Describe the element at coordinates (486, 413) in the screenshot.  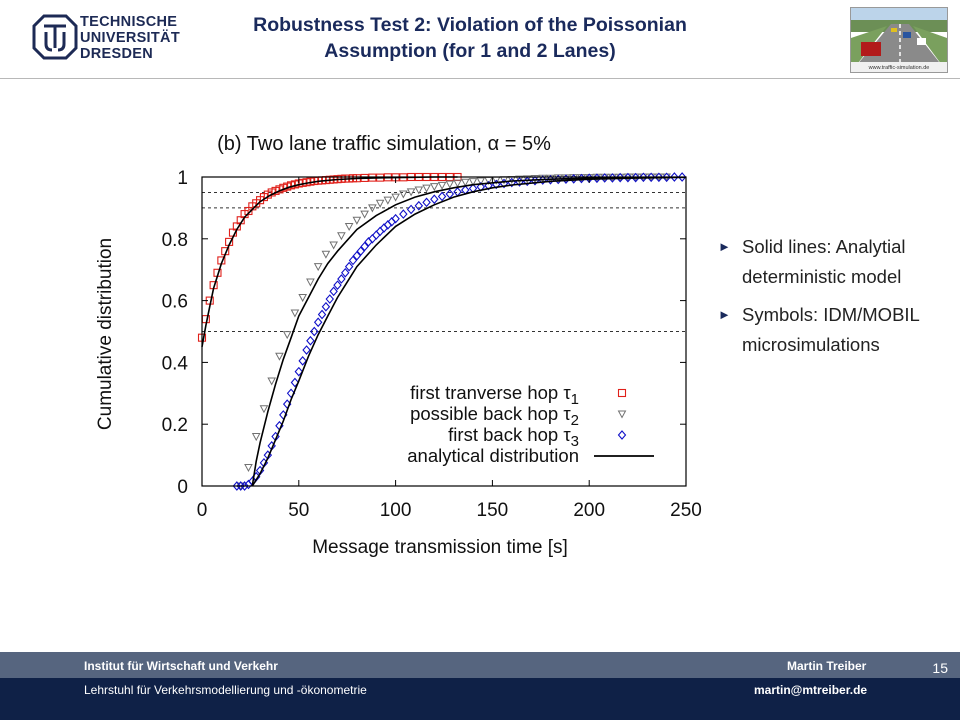
I see `legend-name: possible back hop` at that location.